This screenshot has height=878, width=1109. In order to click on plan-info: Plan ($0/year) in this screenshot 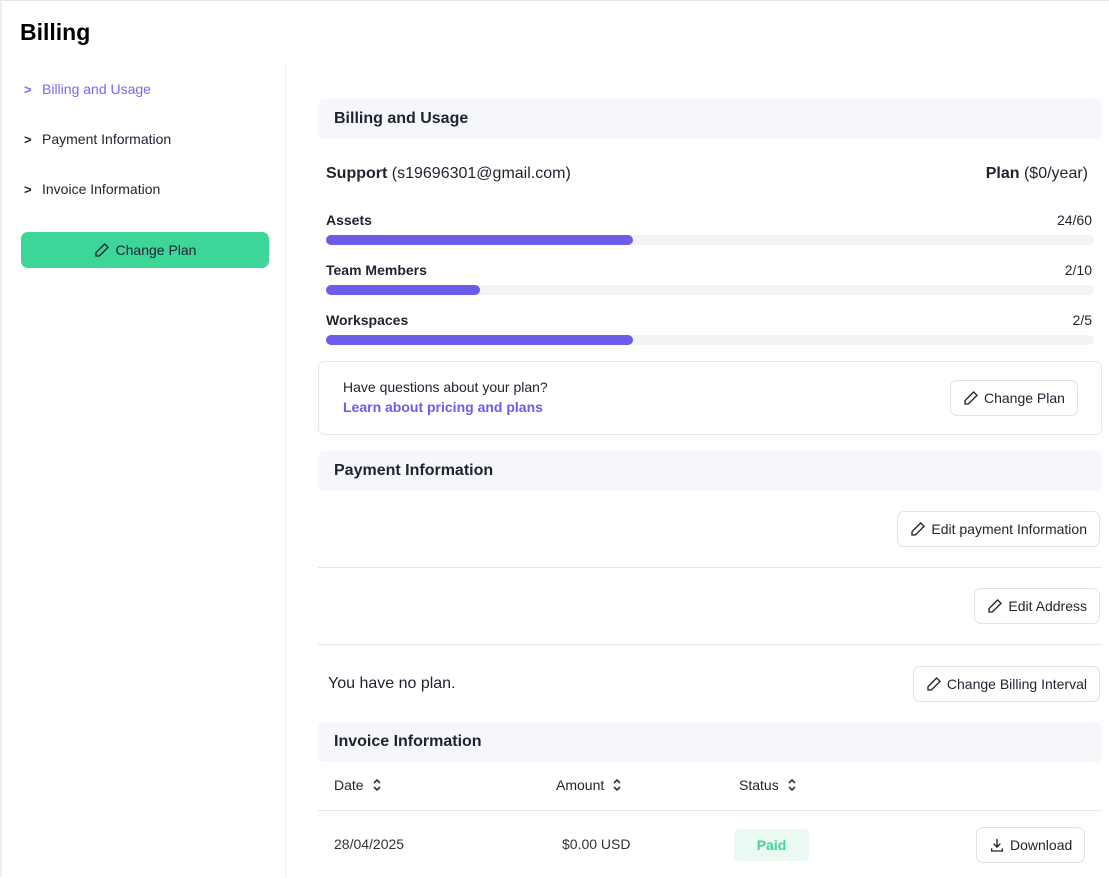, I will do `click(1037, 174)`.